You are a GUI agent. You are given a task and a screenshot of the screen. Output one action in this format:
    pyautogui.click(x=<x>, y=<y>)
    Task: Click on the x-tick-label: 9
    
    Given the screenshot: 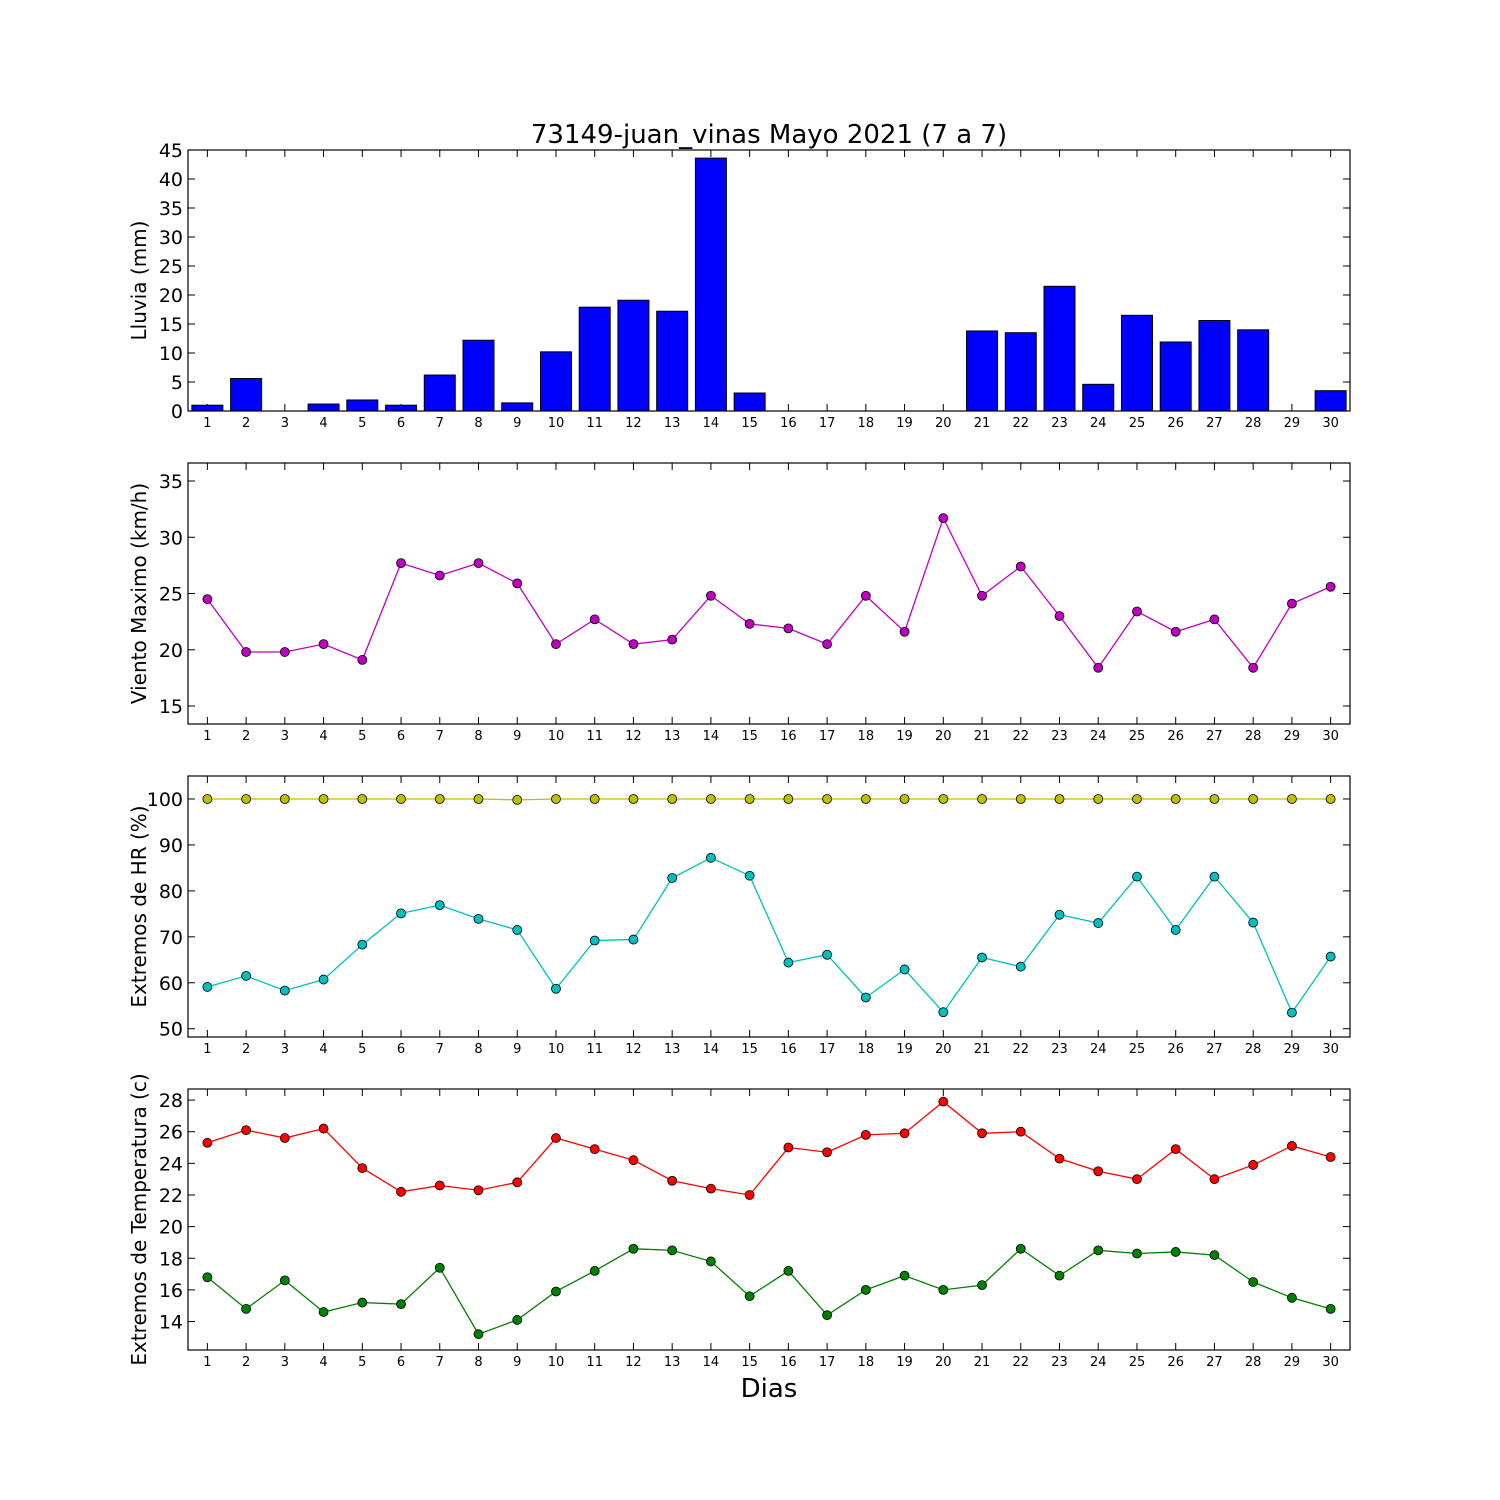 What is the action you would take?
    pyautogui.click(x=517, y=423)
    